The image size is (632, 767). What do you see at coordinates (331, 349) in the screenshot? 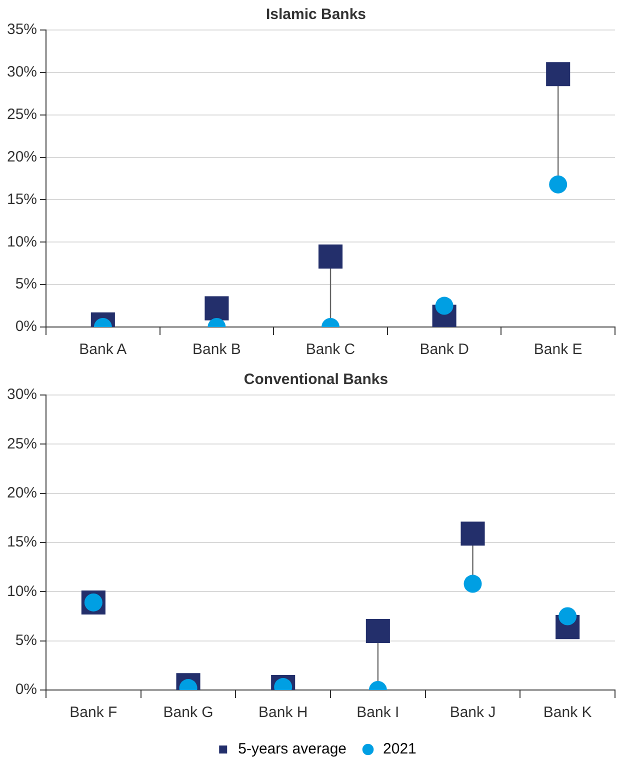
I see `x-tick-label: Bank C` at bounding box center [331, 349].